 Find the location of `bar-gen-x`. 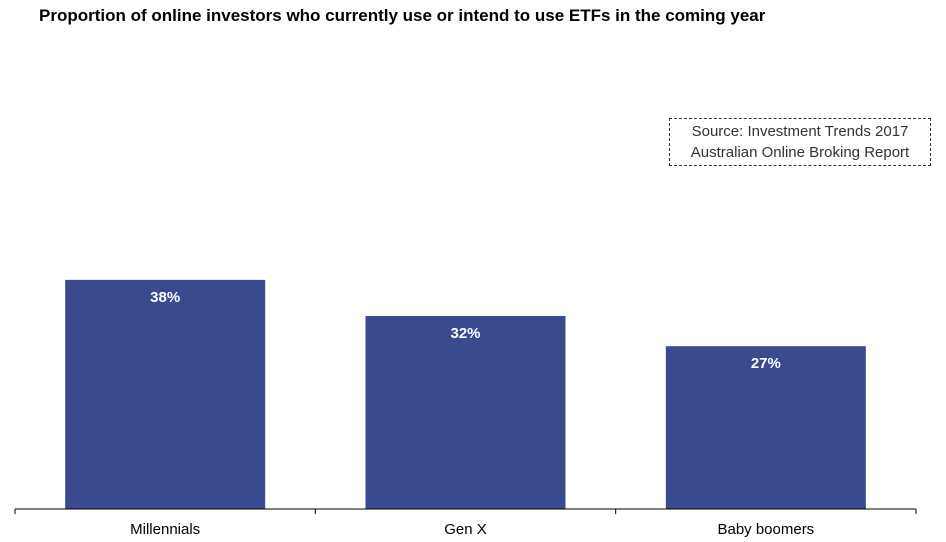

bar-gen-x is located at coordinates (465, 412).